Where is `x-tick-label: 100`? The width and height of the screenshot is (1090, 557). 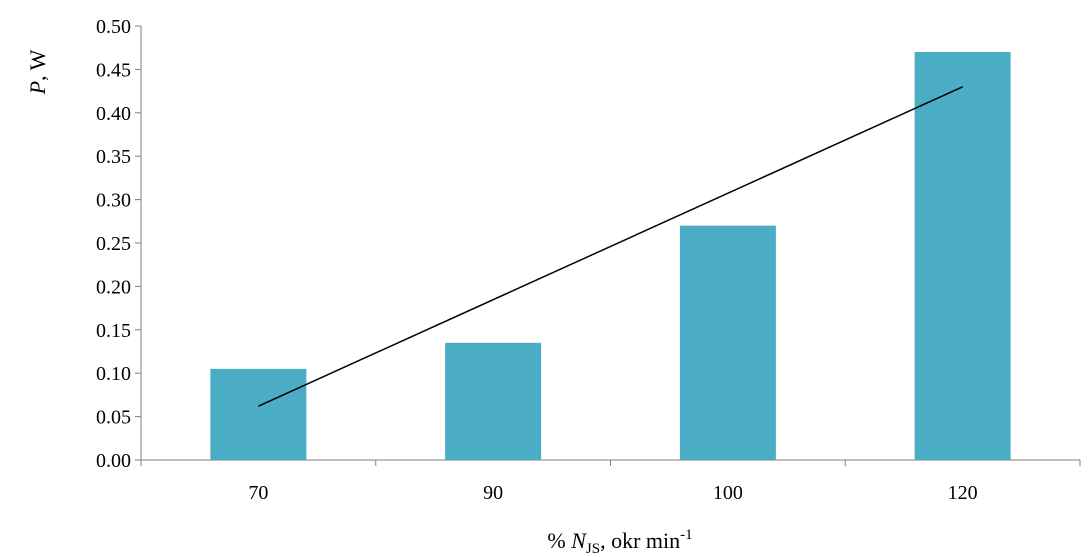 x-tick-label: 100 is located at coordinates (728, 493).